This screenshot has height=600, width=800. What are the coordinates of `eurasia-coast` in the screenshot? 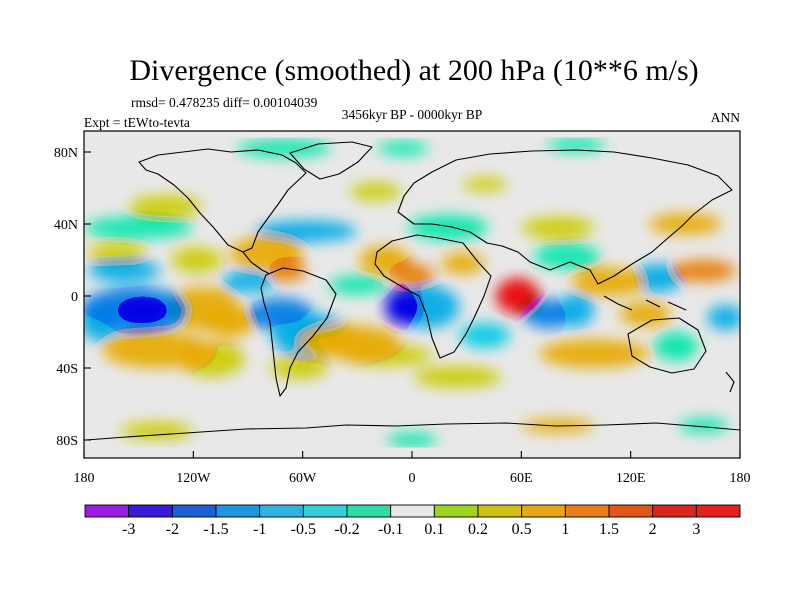 It's located at (565, 217).